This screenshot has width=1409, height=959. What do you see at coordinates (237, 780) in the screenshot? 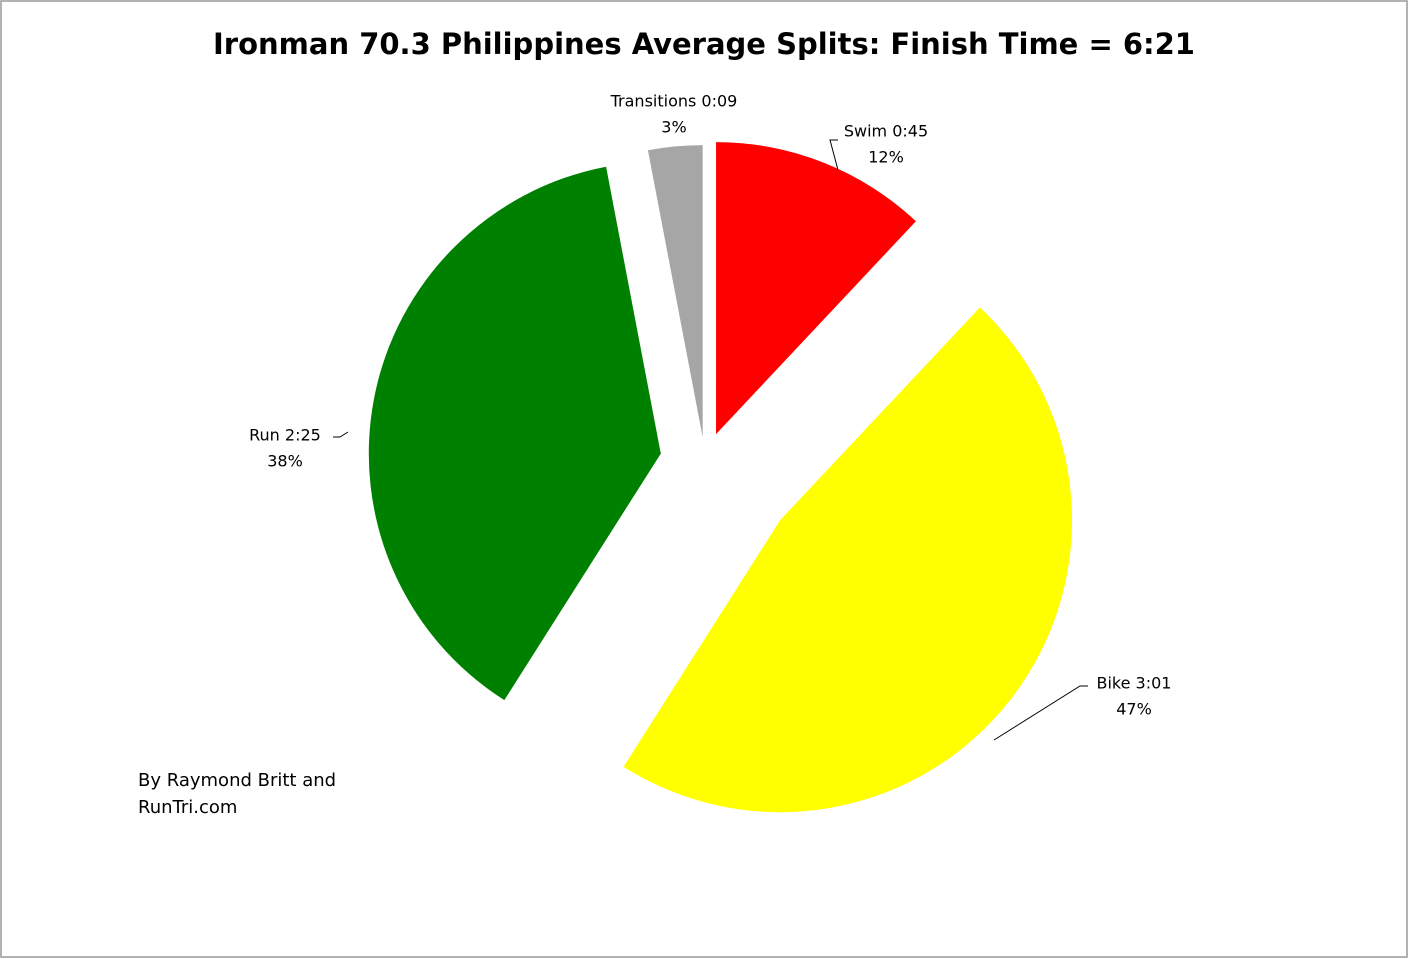
I see `annotation: By Raymond Britt and` at bounding box center [237, 780].